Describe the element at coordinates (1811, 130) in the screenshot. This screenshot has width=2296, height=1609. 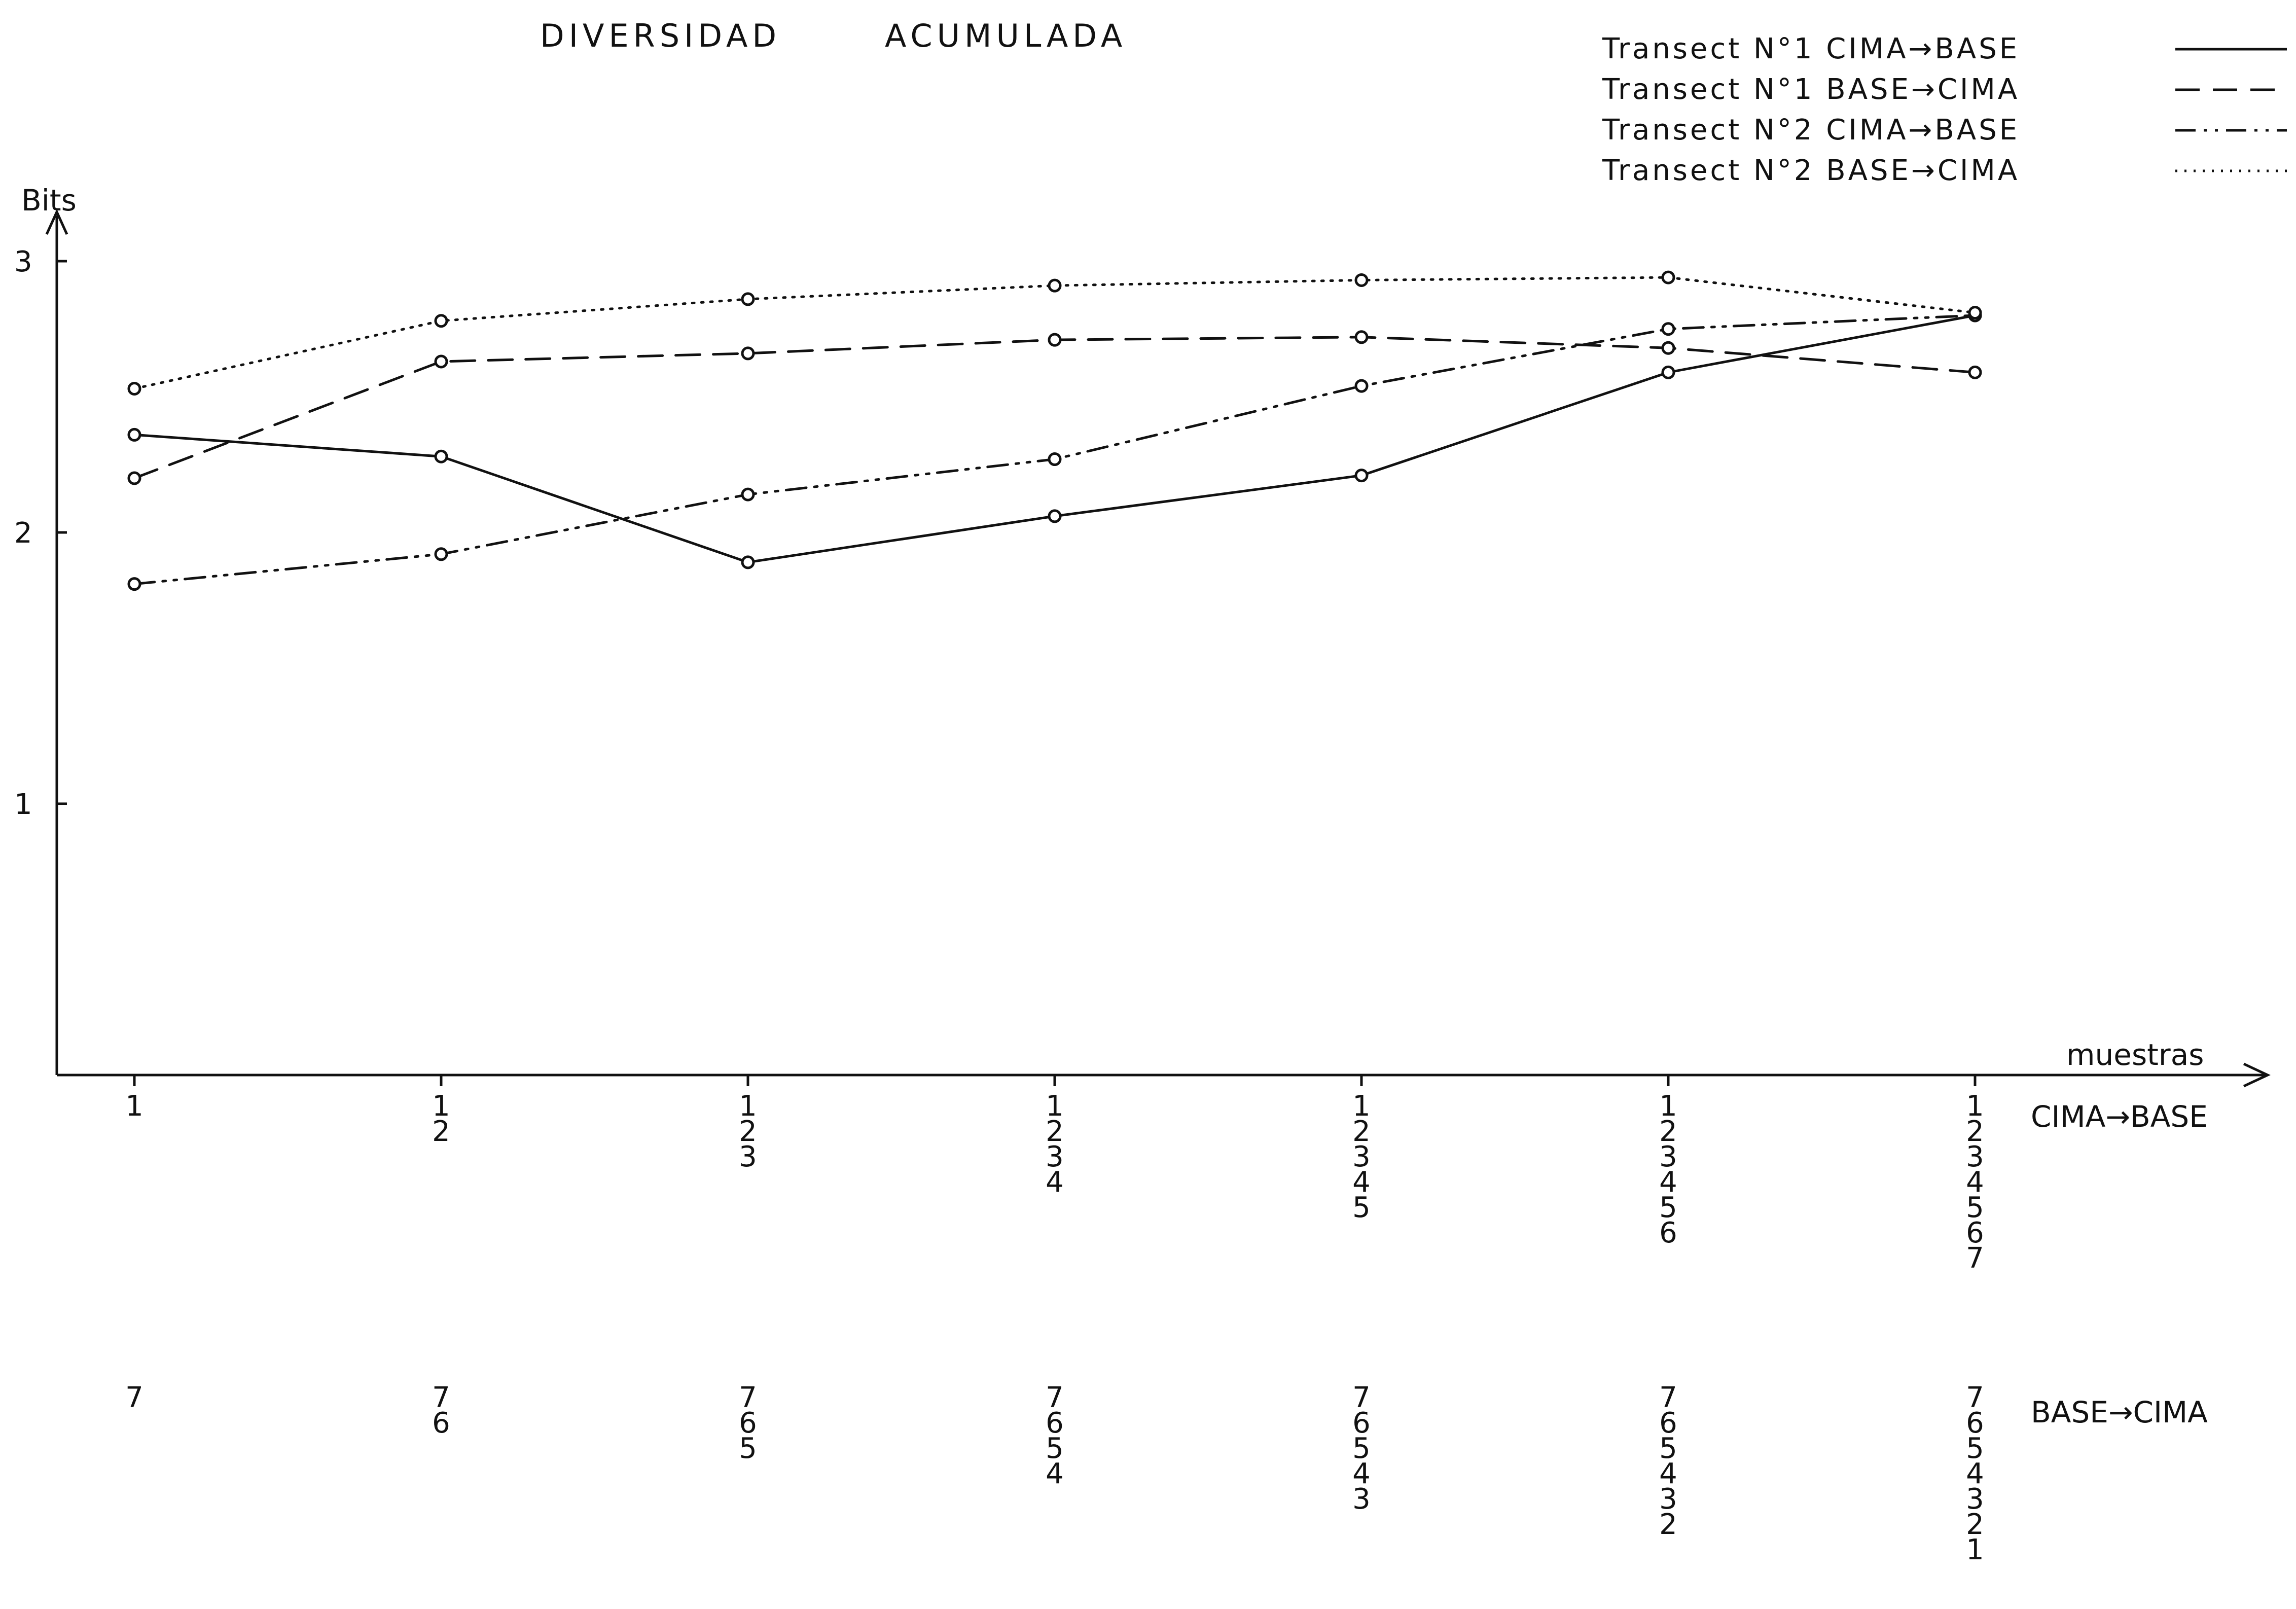
I see `legend-label: Transect N°2 CIMA→BASE` at that location.